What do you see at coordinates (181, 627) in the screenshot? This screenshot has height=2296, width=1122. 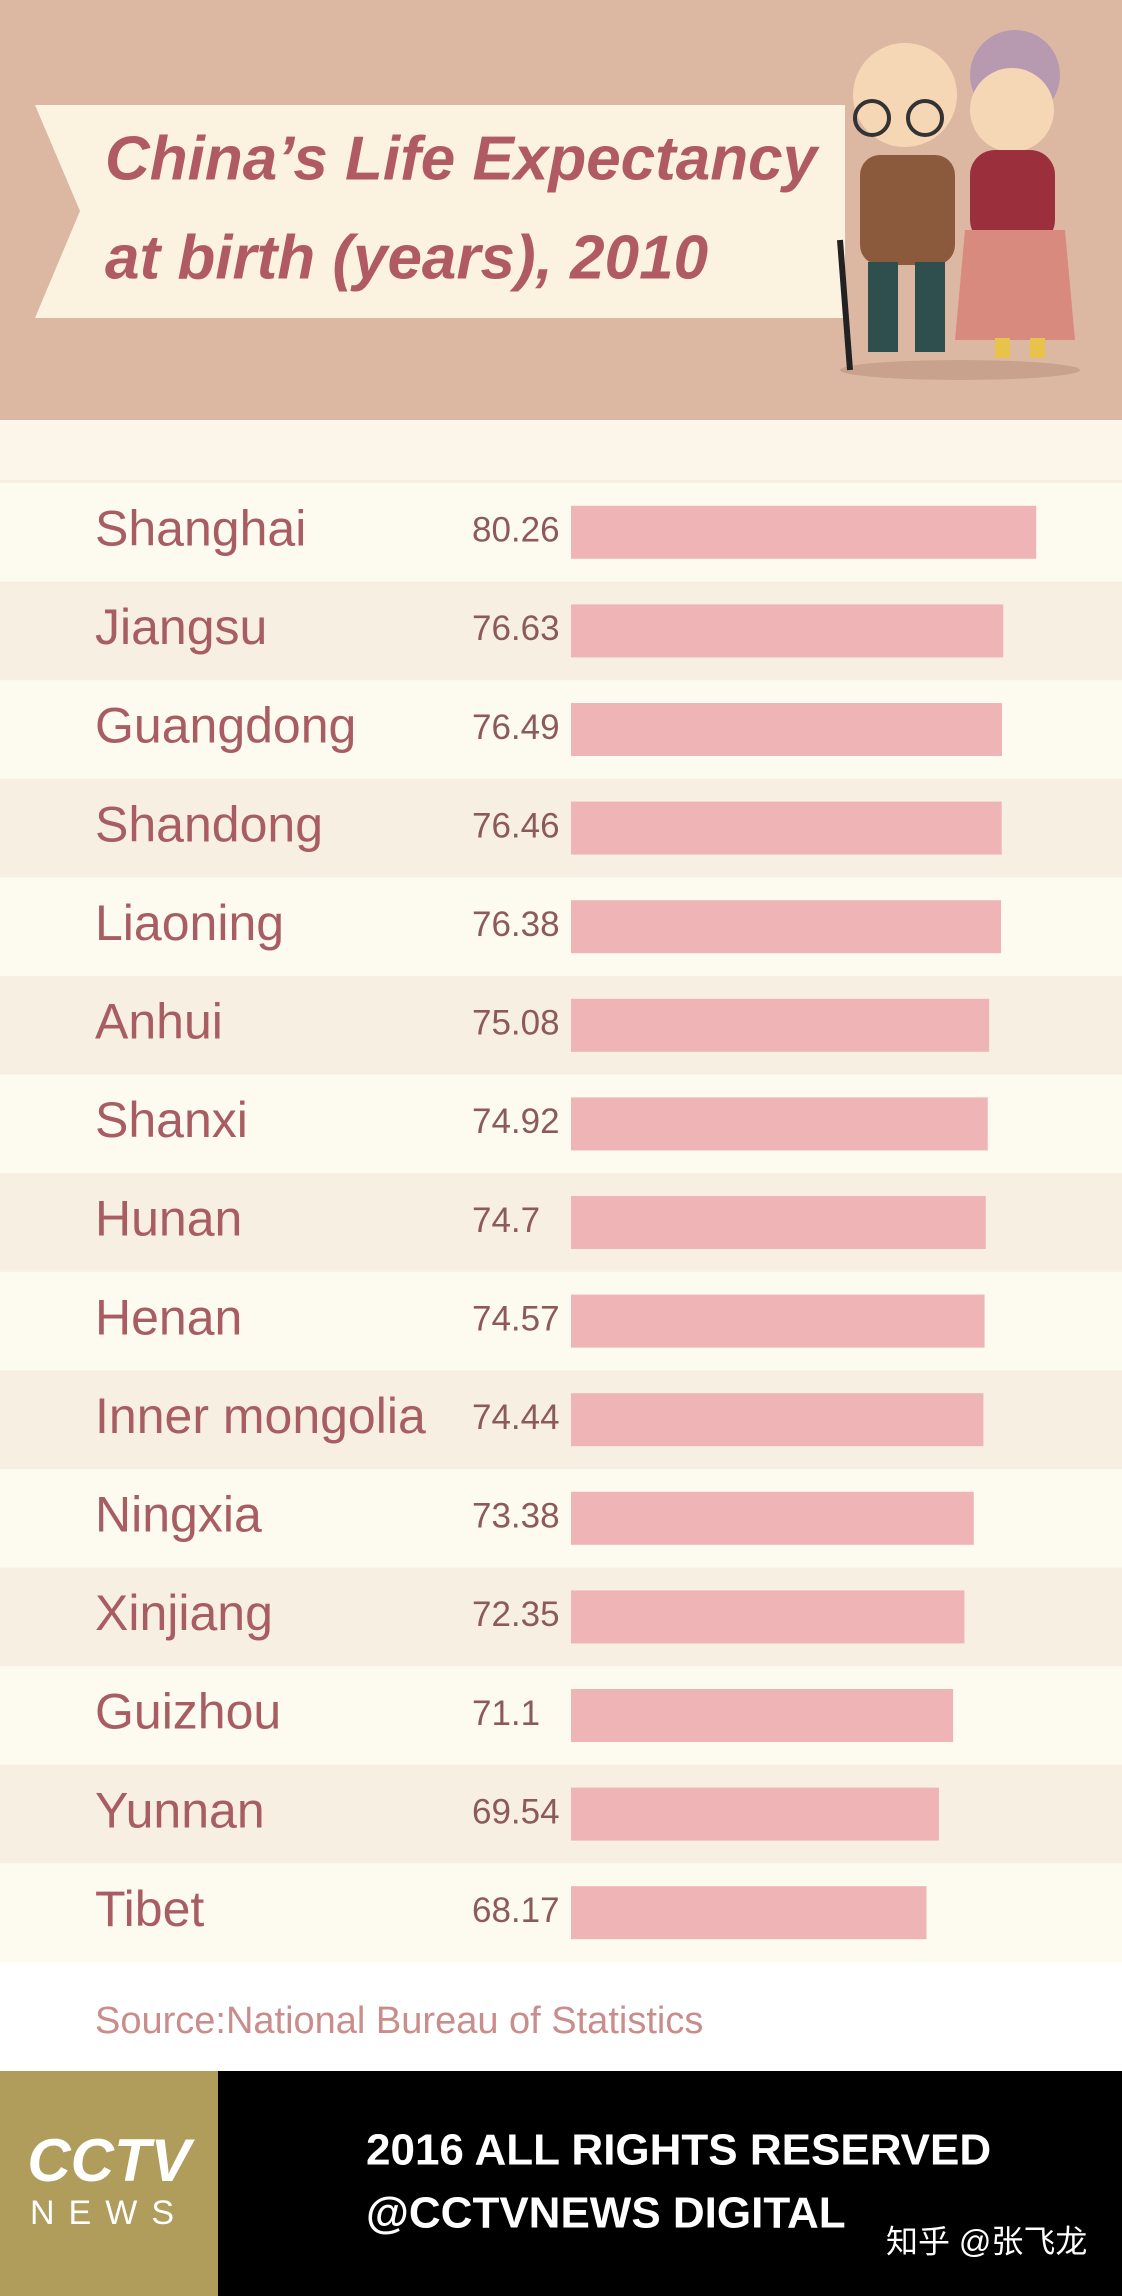 I see `category-label: Jiangsu` at bounding box center [181, 627].